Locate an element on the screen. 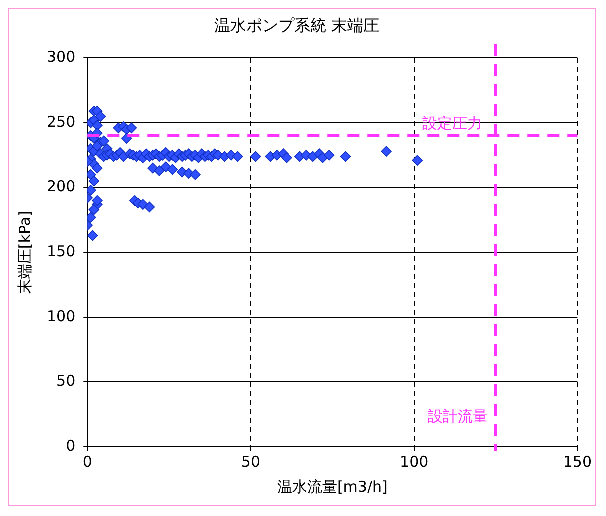 The image size is (606, 516). y-tick-label: 250 is located at coordinates (61, 121).